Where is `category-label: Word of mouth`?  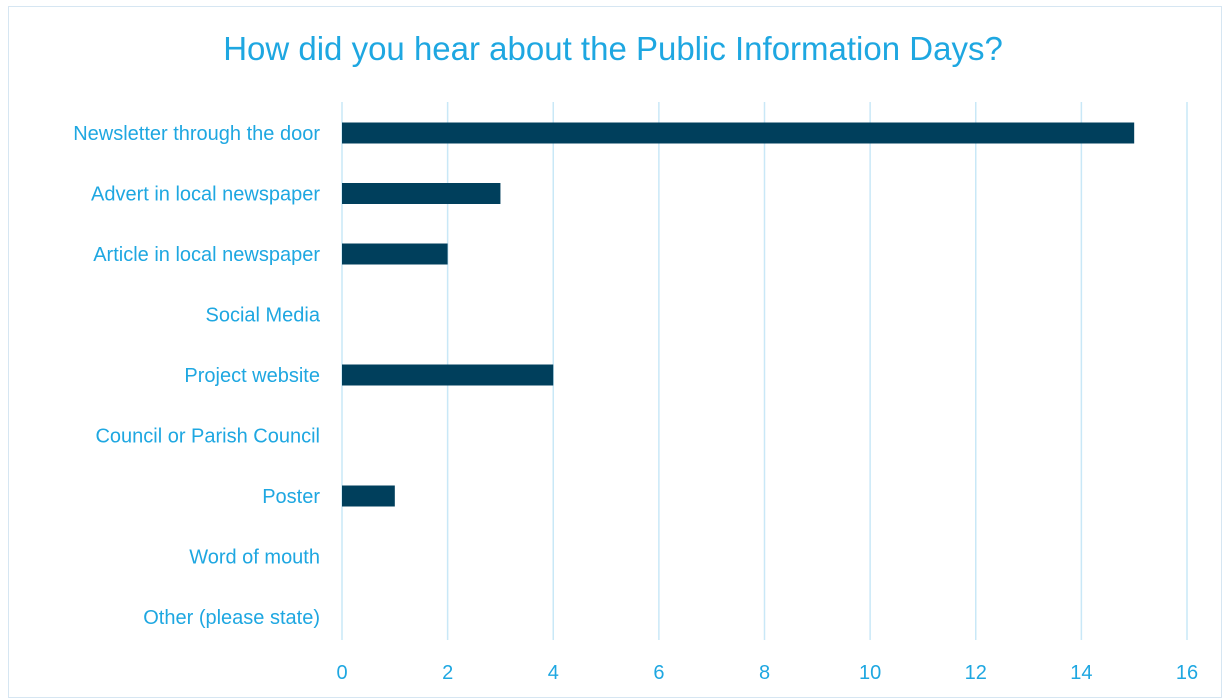
category-label: Word of mouth is located at coordinates (254, 558).